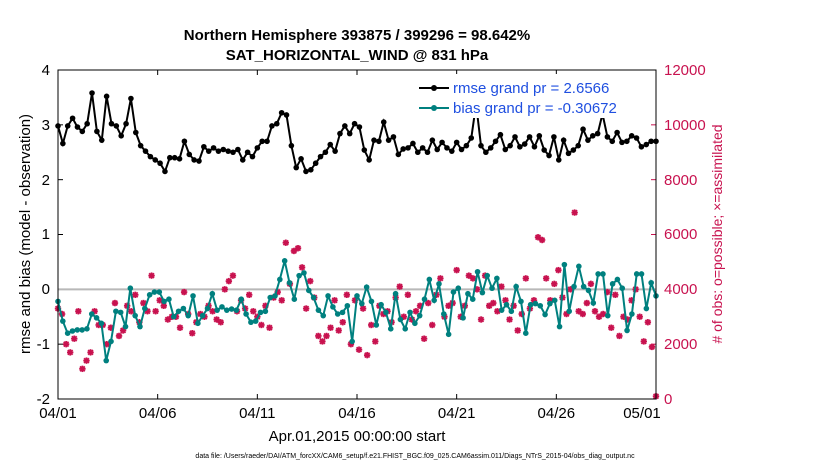  I want to click on rmse-series, so click(357, 132).